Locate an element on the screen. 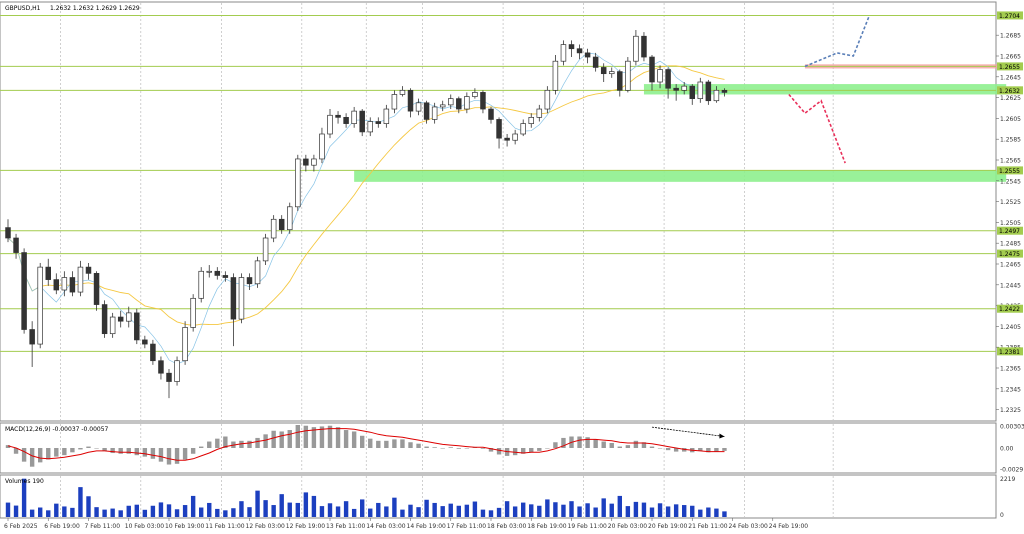 Image resolution: width=1024 pixels, height=534 pixels. x-tick-label: 7 Feb 11:00 is located at coordinates (103, 526).